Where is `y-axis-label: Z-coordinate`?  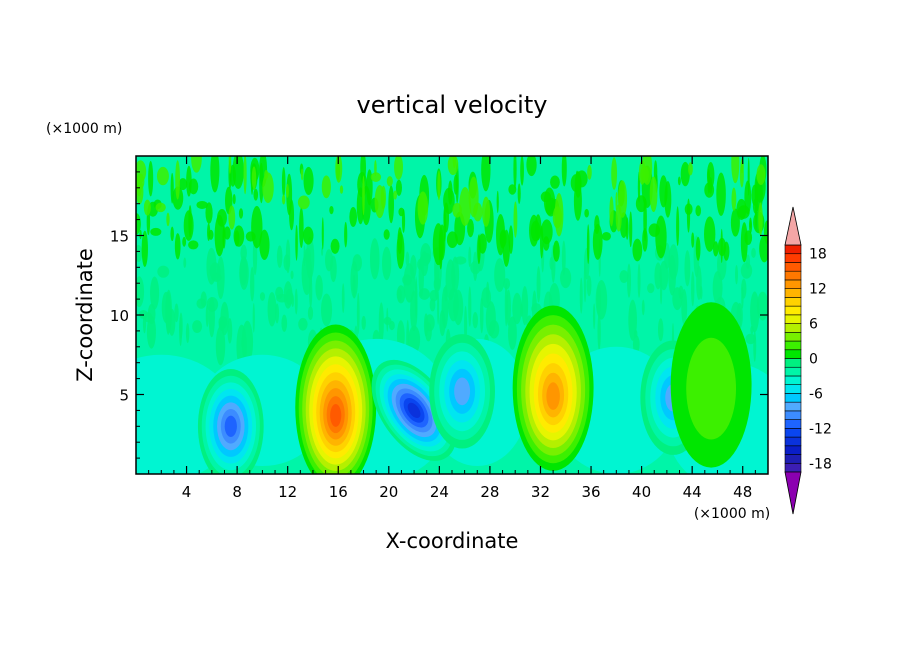
y-axis-label: Z-coordinate is located at coordinates (85, 315).